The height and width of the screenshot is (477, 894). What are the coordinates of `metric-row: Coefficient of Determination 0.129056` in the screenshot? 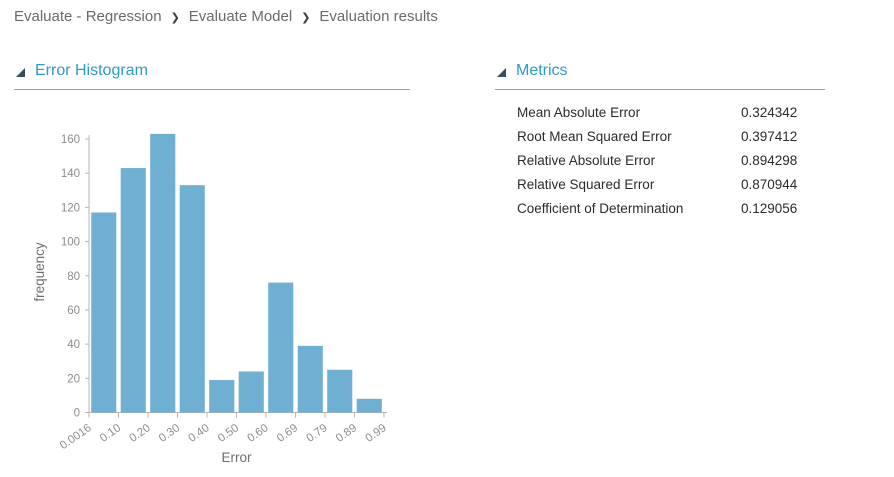 It's located at (671, 209).